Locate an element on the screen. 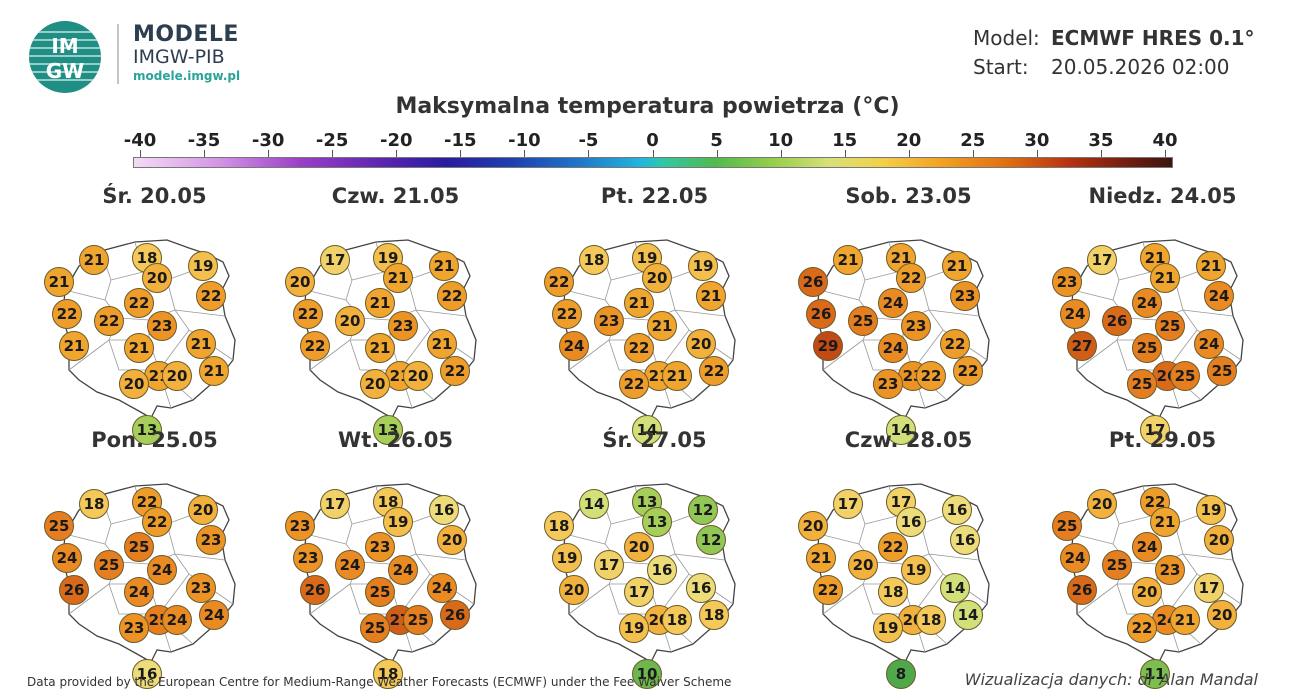  colorbar-tick-label: 40 is located at coordinates (1165, 140).